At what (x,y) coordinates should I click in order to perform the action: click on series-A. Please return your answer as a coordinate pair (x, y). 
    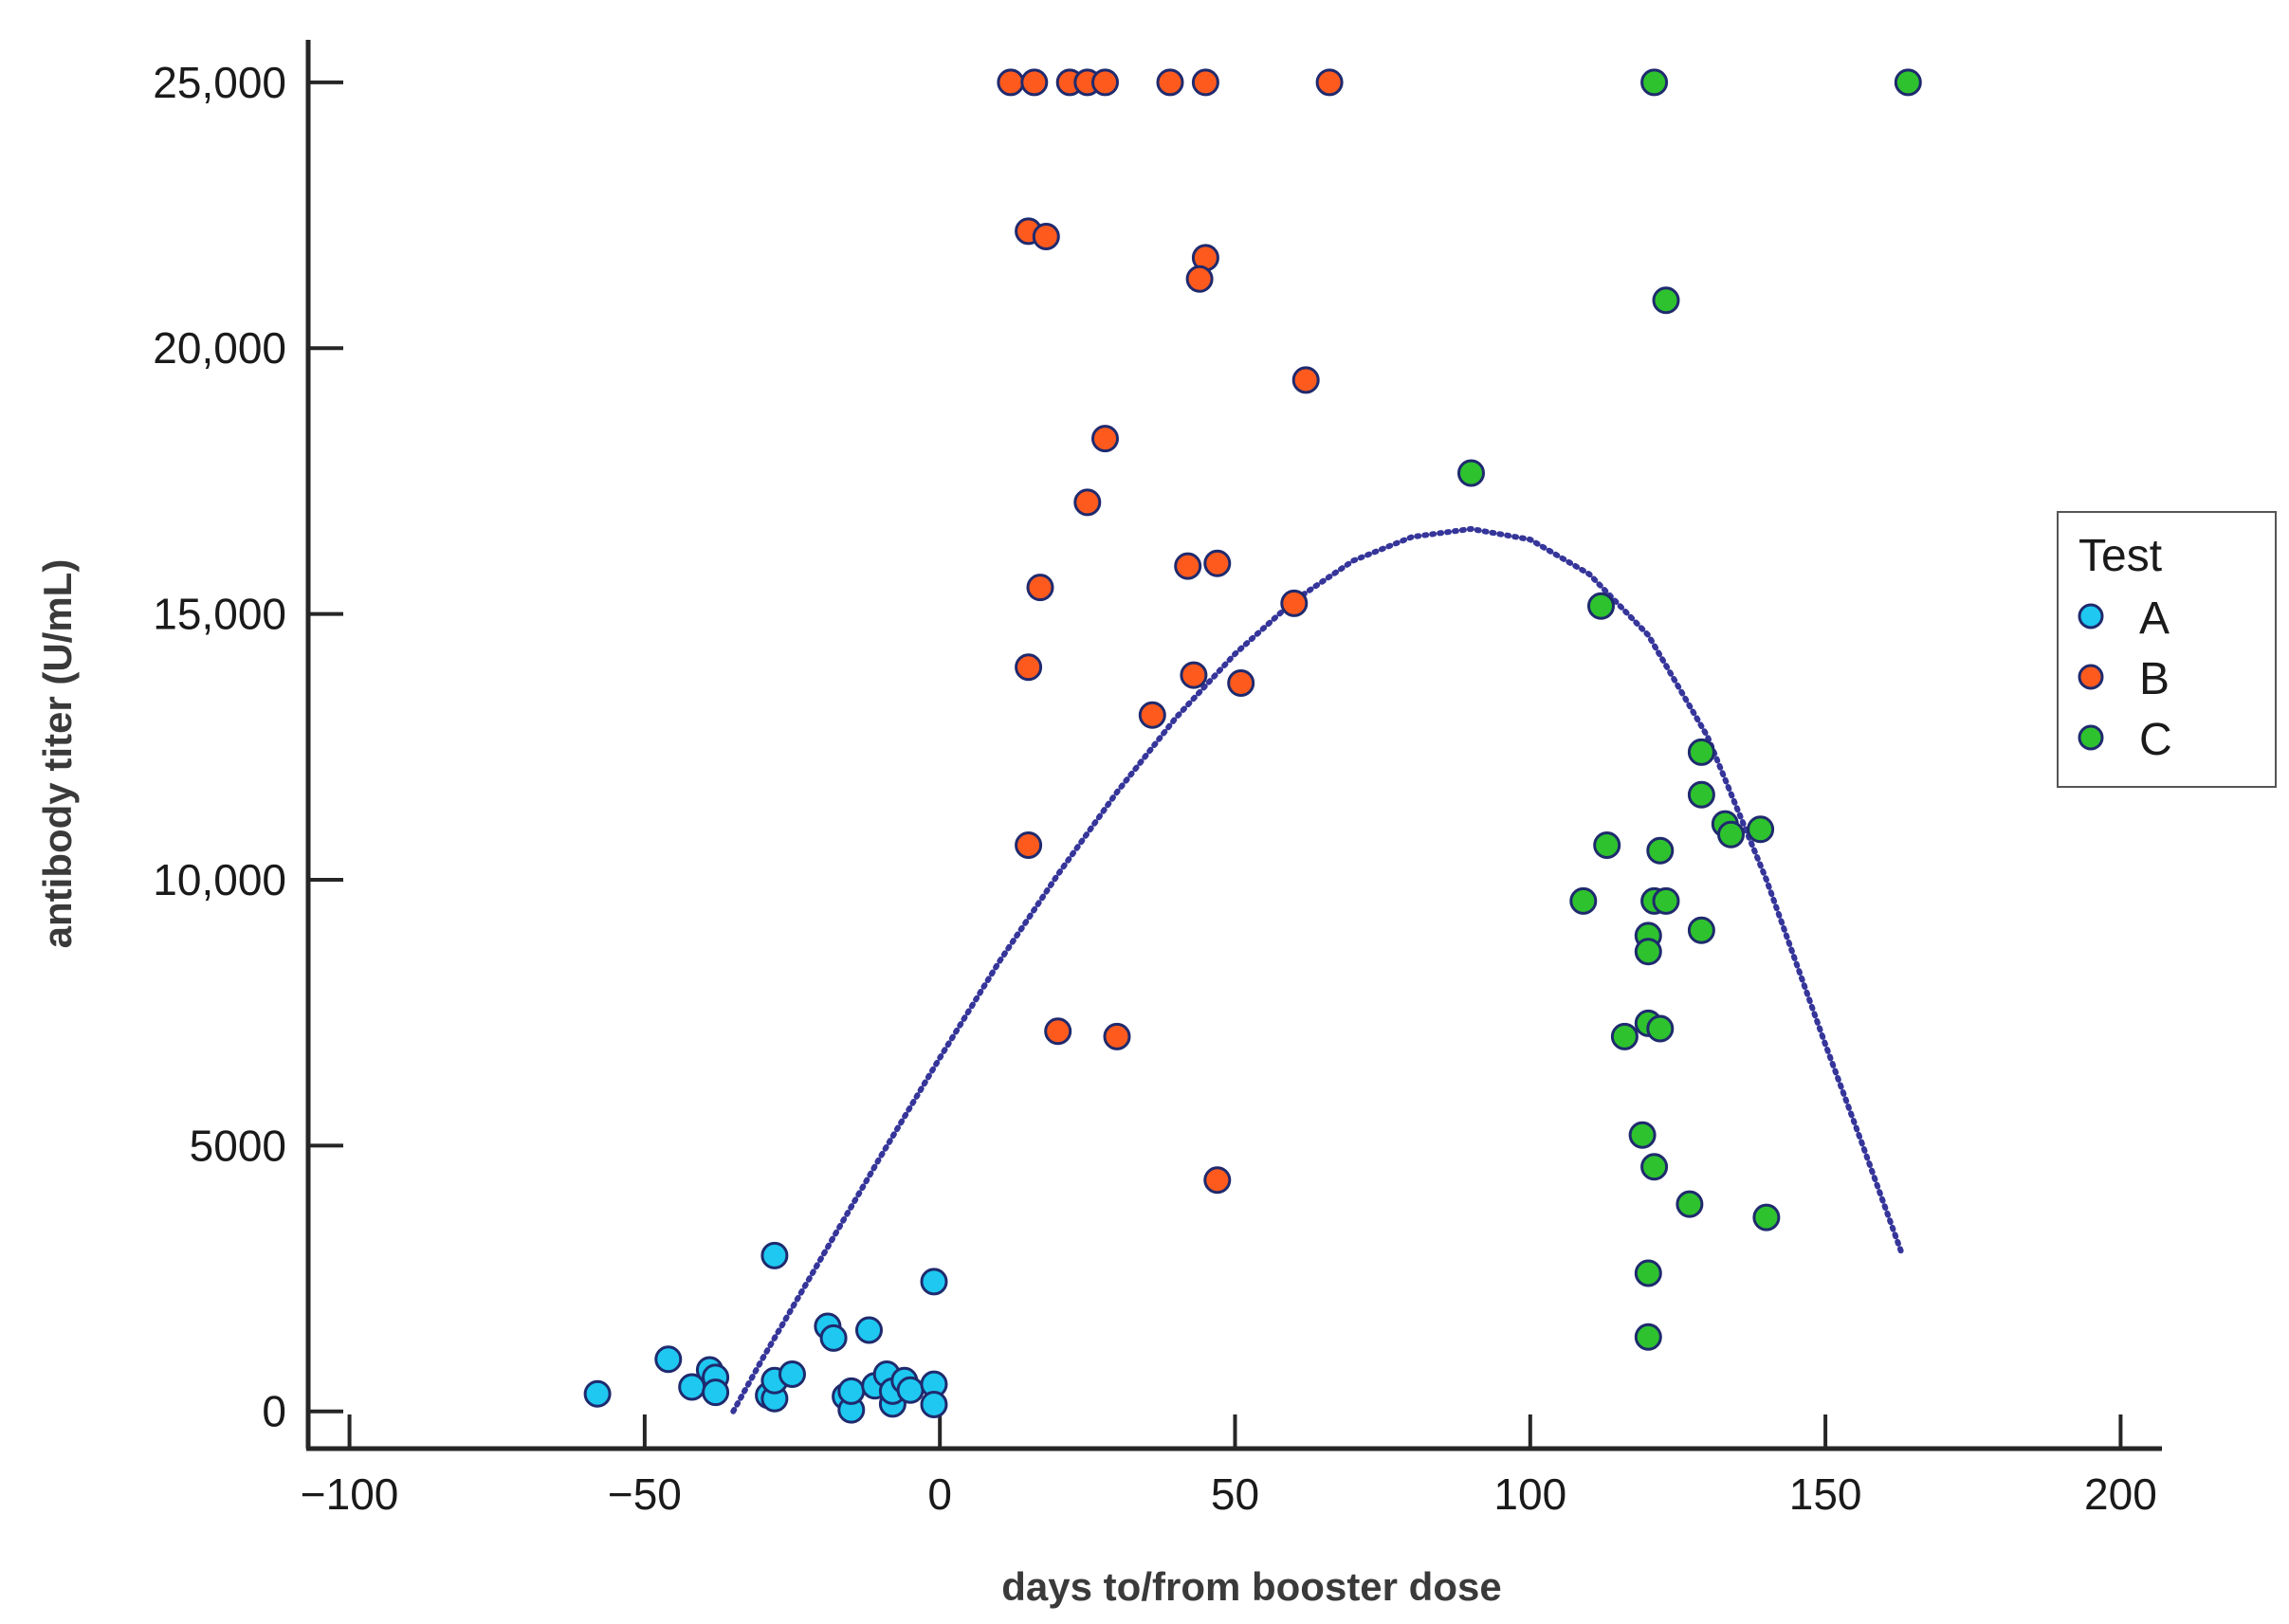
    Looking at the image, I should click on (765, 1332).